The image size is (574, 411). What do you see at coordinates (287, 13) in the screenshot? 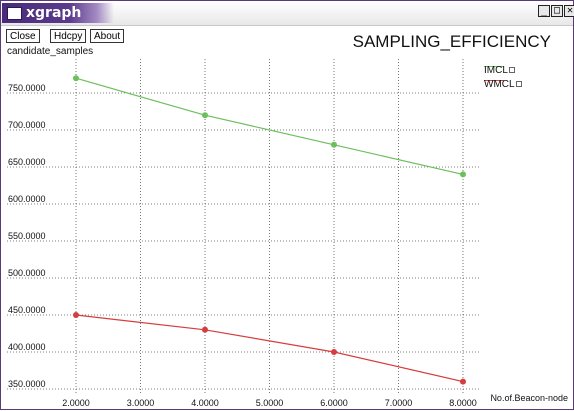
I see `title-bar: xgraph _ □ ✕` at bounding box center [287, 13].